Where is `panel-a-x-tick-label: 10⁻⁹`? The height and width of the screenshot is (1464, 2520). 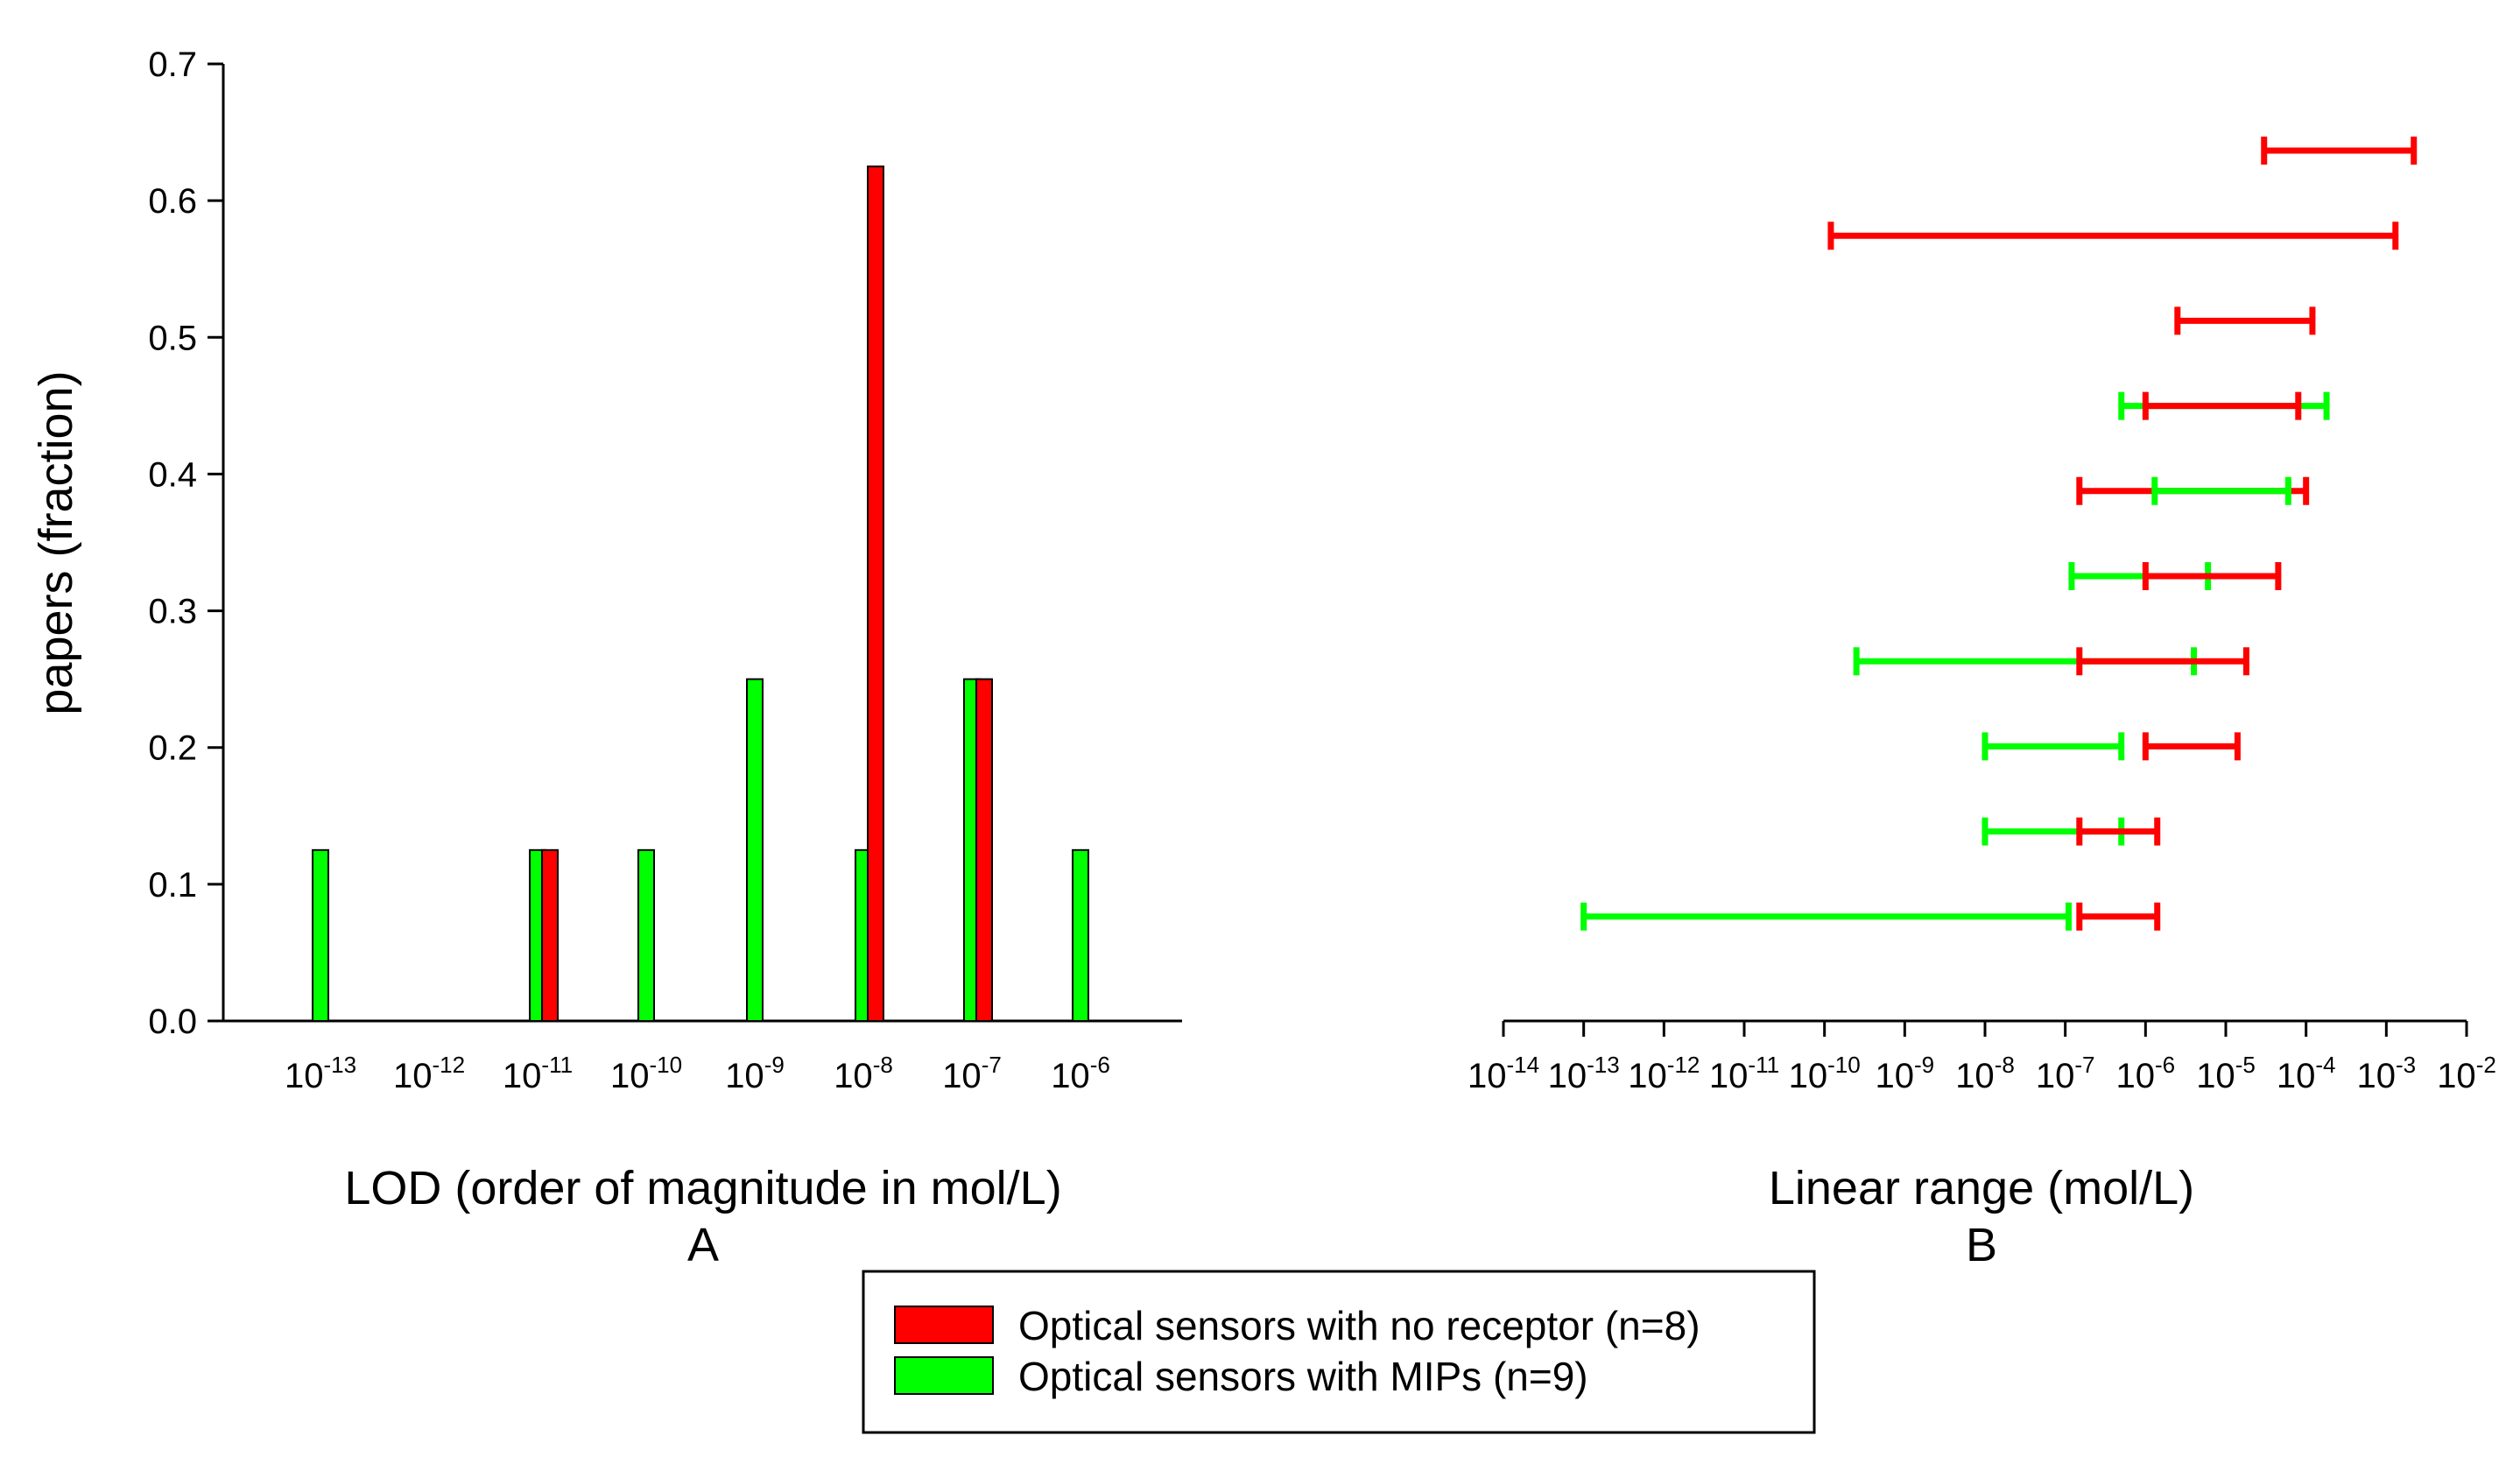 panel-a-x-tick-label: 10⁻⁹ is located at coordinates (755, 1073).